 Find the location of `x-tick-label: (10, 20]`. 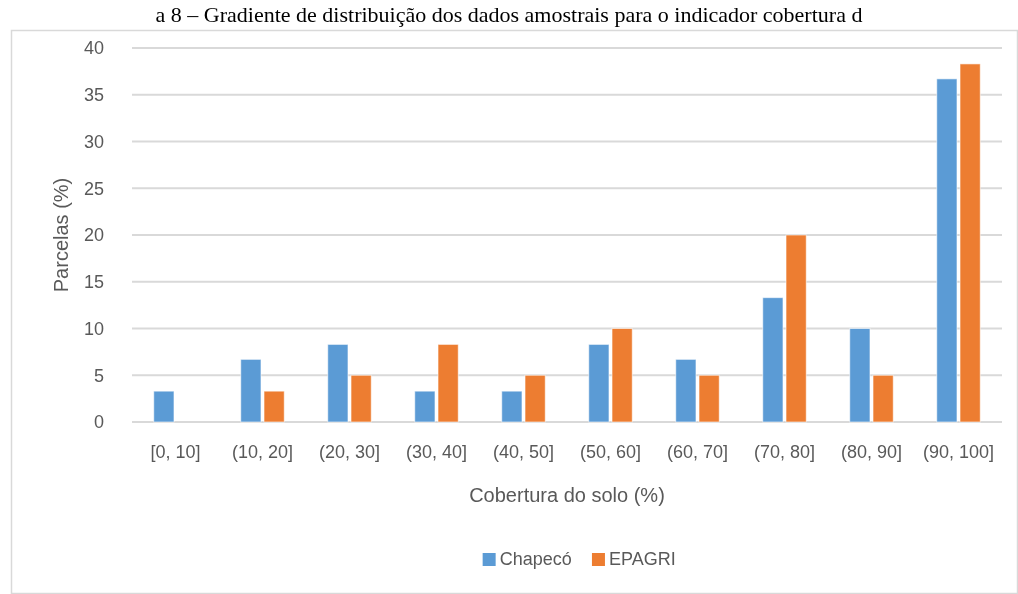

x-tick-label: (10, 20] is located at coordinates (262, 452).